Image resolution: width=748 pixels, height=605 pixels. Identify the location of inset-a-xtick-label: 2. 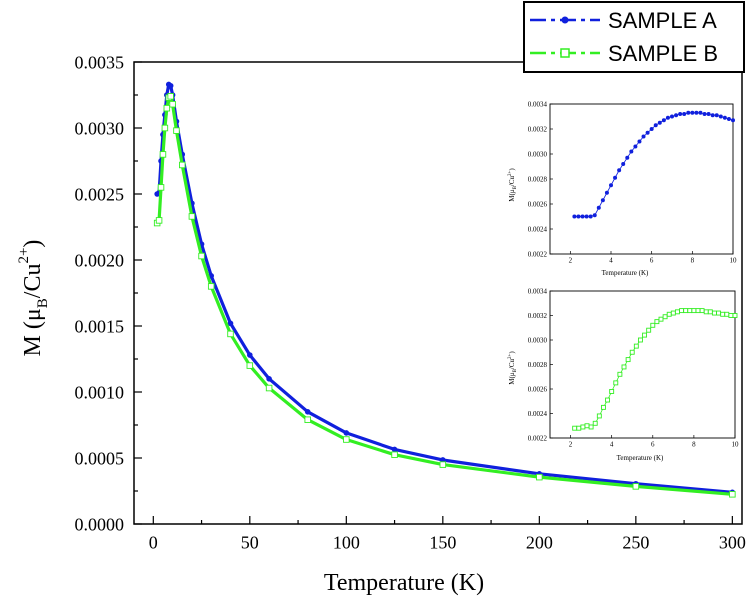
(571, 261).